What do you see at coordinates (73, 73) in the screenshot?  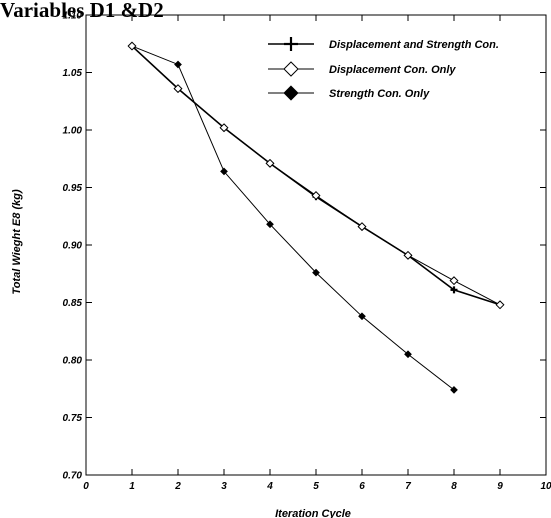 I see `y-tick-label: 1.05` at bounding box center [73, 73].